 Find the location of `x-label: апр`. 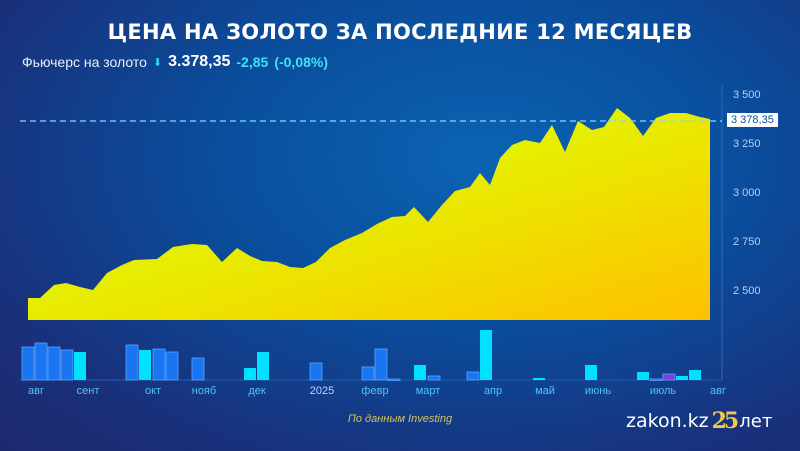

x-label: апр is located at coordinates (493, 391).